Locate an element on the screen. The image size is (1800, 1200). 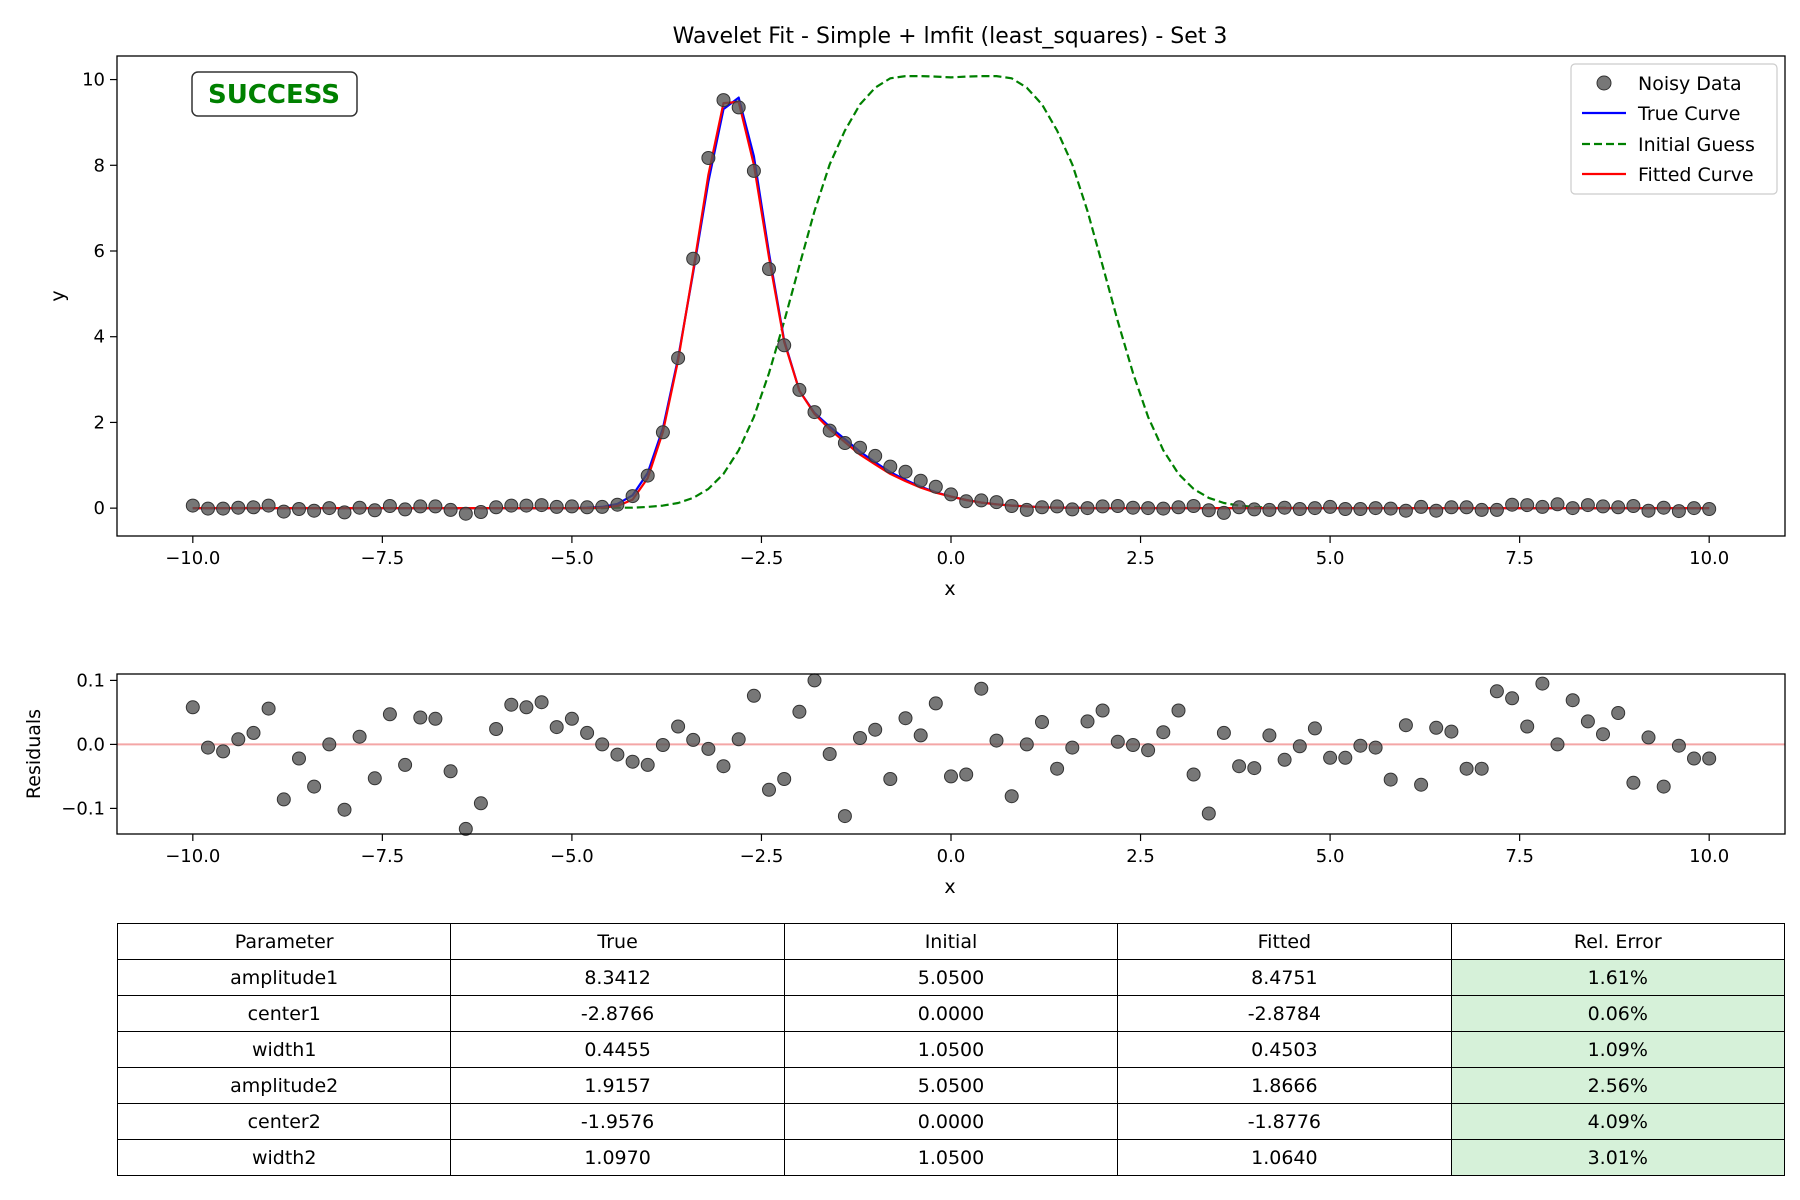
cell-true: -1.9576 is located at coordinates (617, 1121).